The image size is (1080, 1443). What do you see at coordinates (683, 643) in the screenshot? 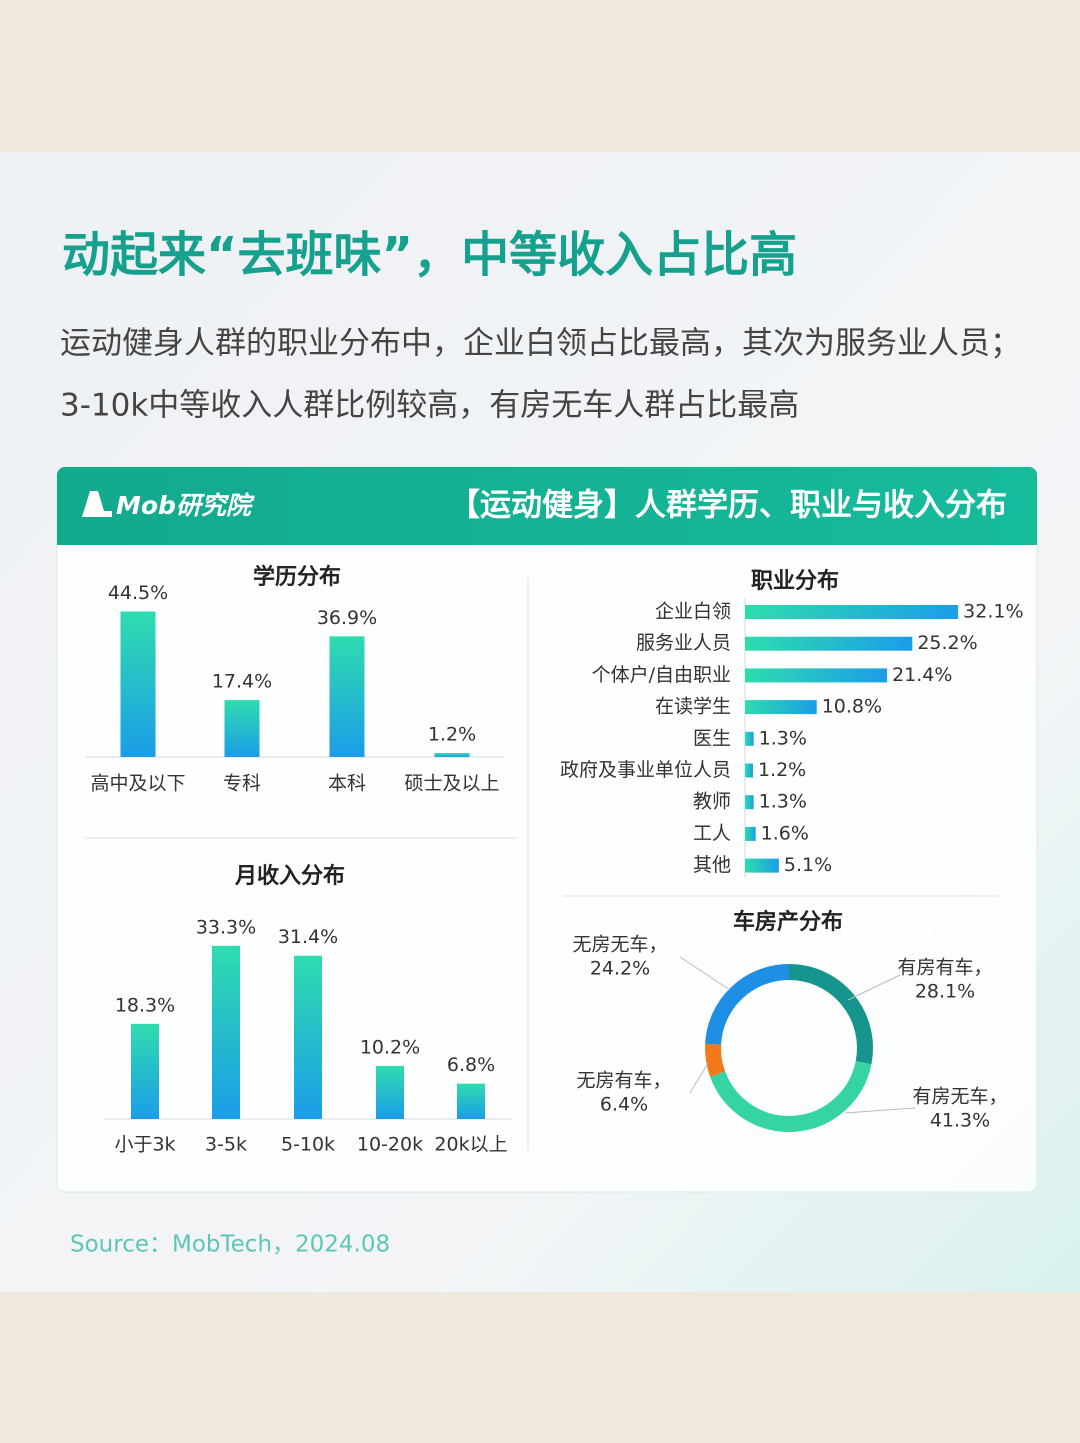
I see `y-tick-label: 服务业人员` at bounding box center [683, 643].